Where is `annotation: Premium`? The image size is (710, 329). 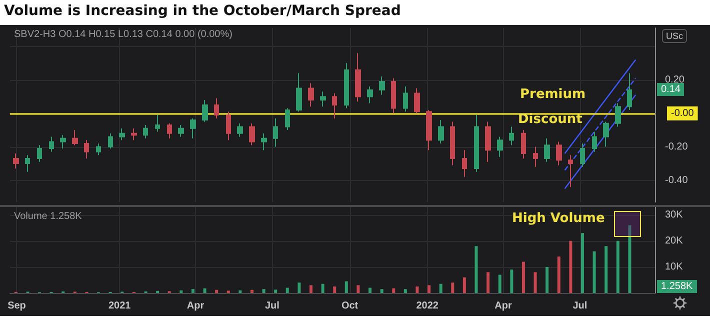
annotation: Premium is located at coordinates (553, 94).